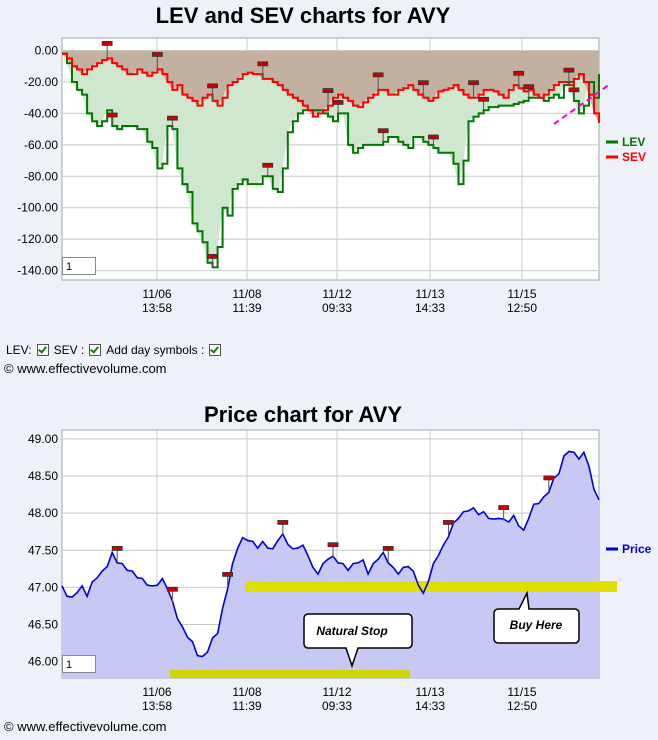  What do you see at coordinates (43, 587) in the screenshot?
I see `y-tick-label: 47.00` at bounding box center [43, 587].